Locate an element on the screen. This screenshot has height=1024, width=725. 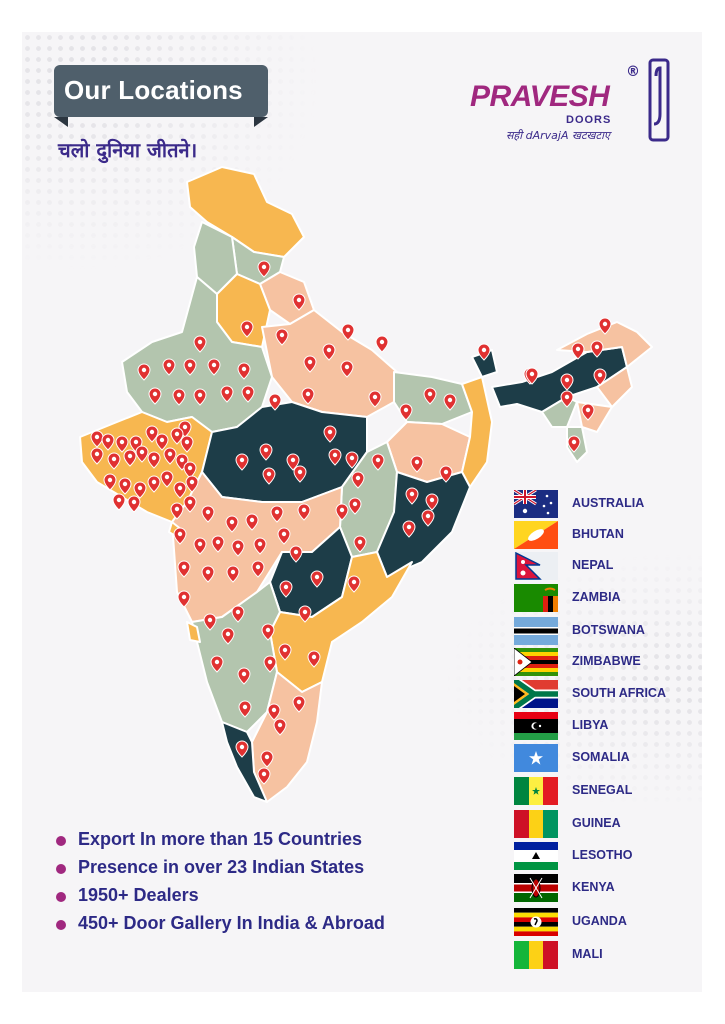
country-row-zimbabwe: ZIMBABWE is located at coordinates (604, 662).